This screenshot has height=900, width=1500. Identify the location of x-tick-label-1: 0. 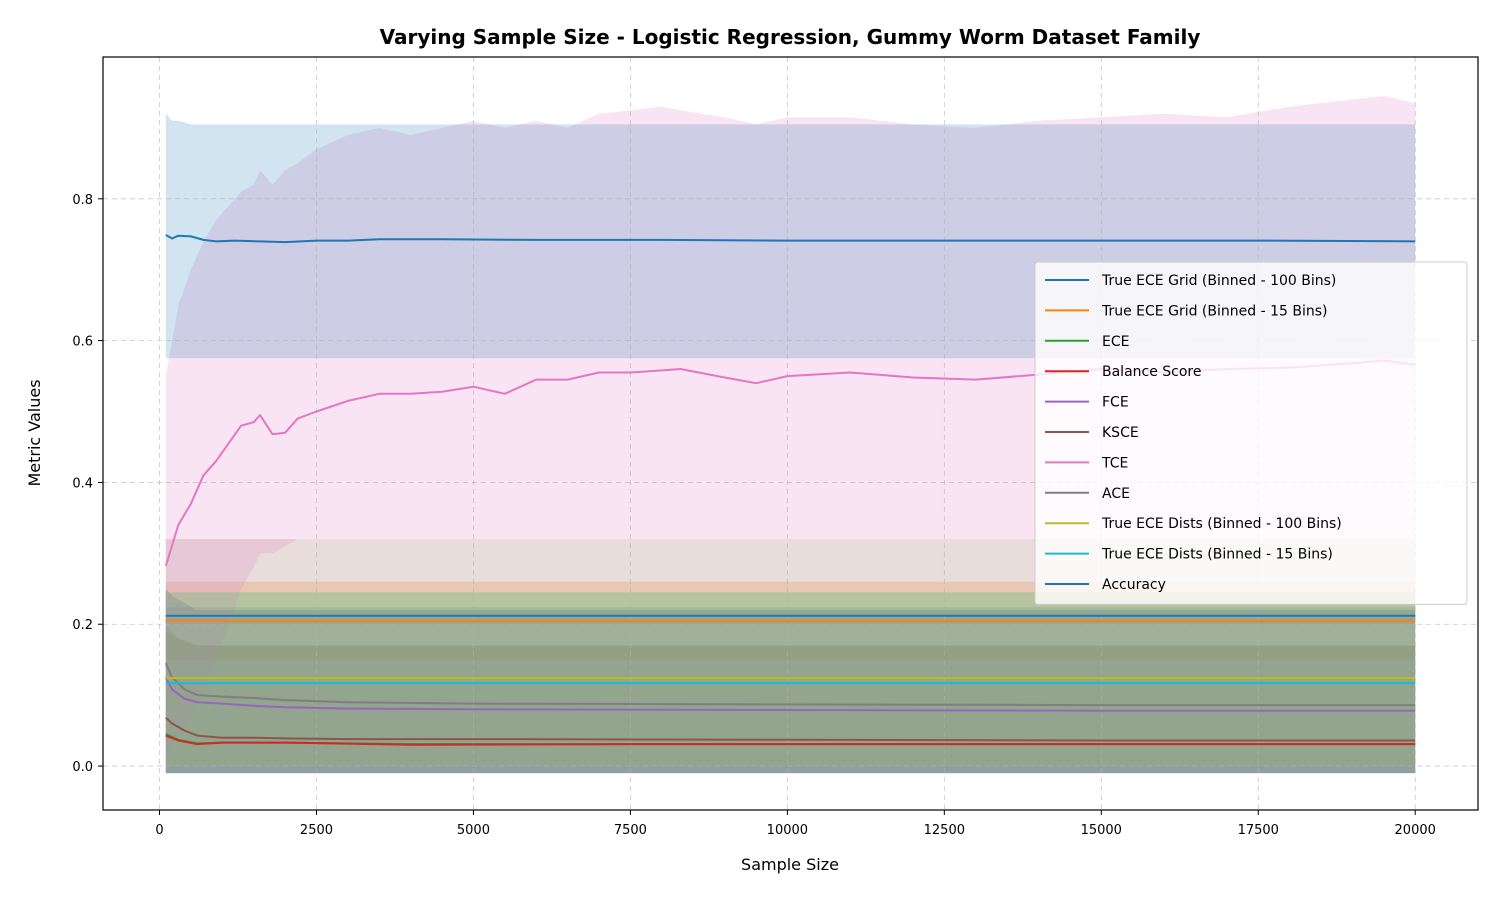
(159, 830).